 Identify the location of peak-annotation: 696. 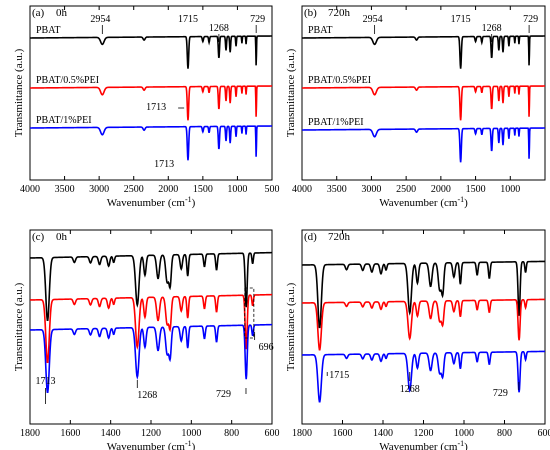
(266, 347).